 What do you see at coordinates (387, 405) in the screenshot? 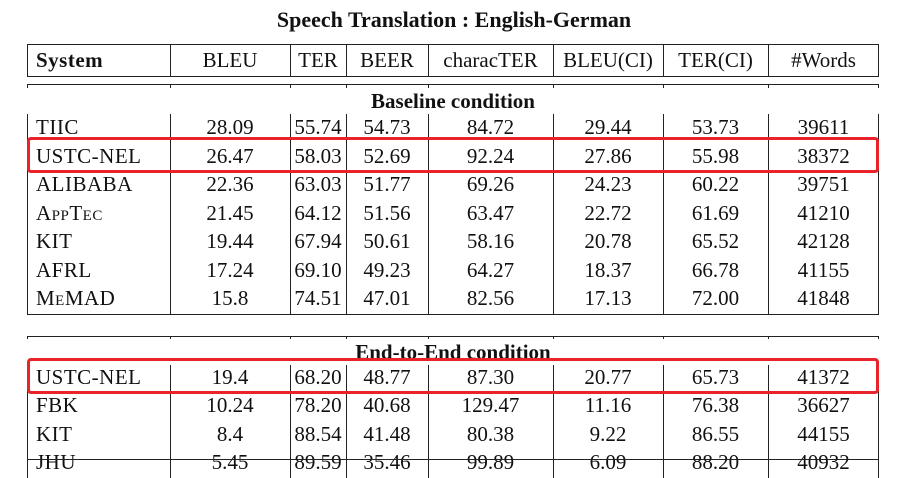
I see `cell-beer: 40.68` at bounding box center [387, 405].